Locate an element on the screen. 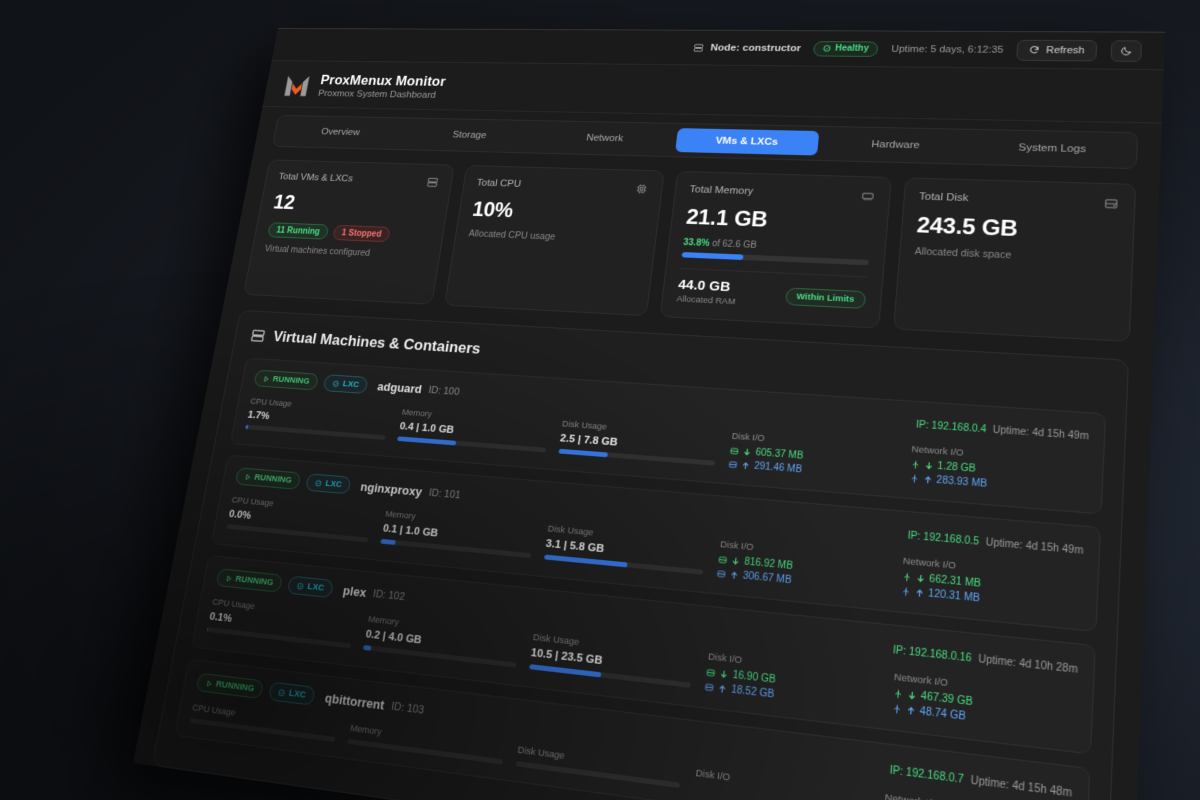 This screenshot has height=800, width=1200. moon-icon is located at coordinates (1126, 50).